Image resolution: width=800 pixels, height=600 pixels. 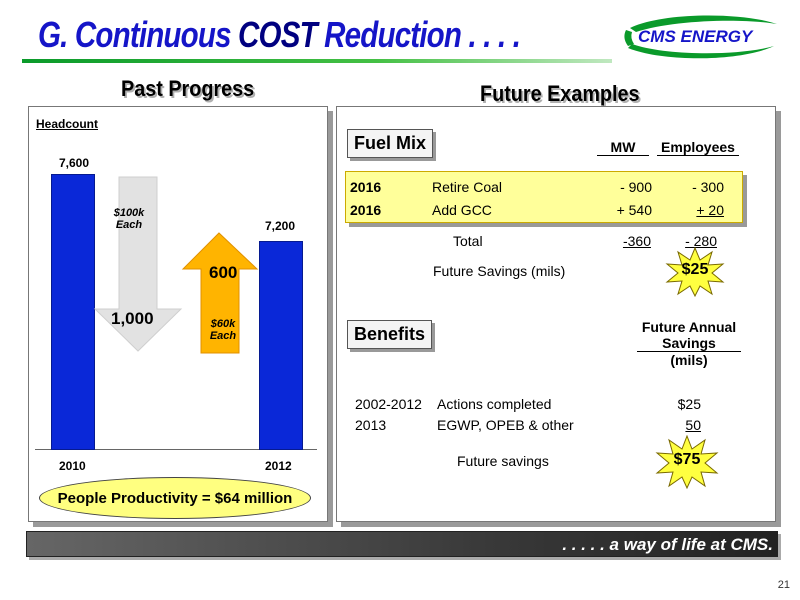 What do you see at coordinates (693, 425) in the screenshot?
I see `benefit-2-value: 50` at bounding box center [693, 425].